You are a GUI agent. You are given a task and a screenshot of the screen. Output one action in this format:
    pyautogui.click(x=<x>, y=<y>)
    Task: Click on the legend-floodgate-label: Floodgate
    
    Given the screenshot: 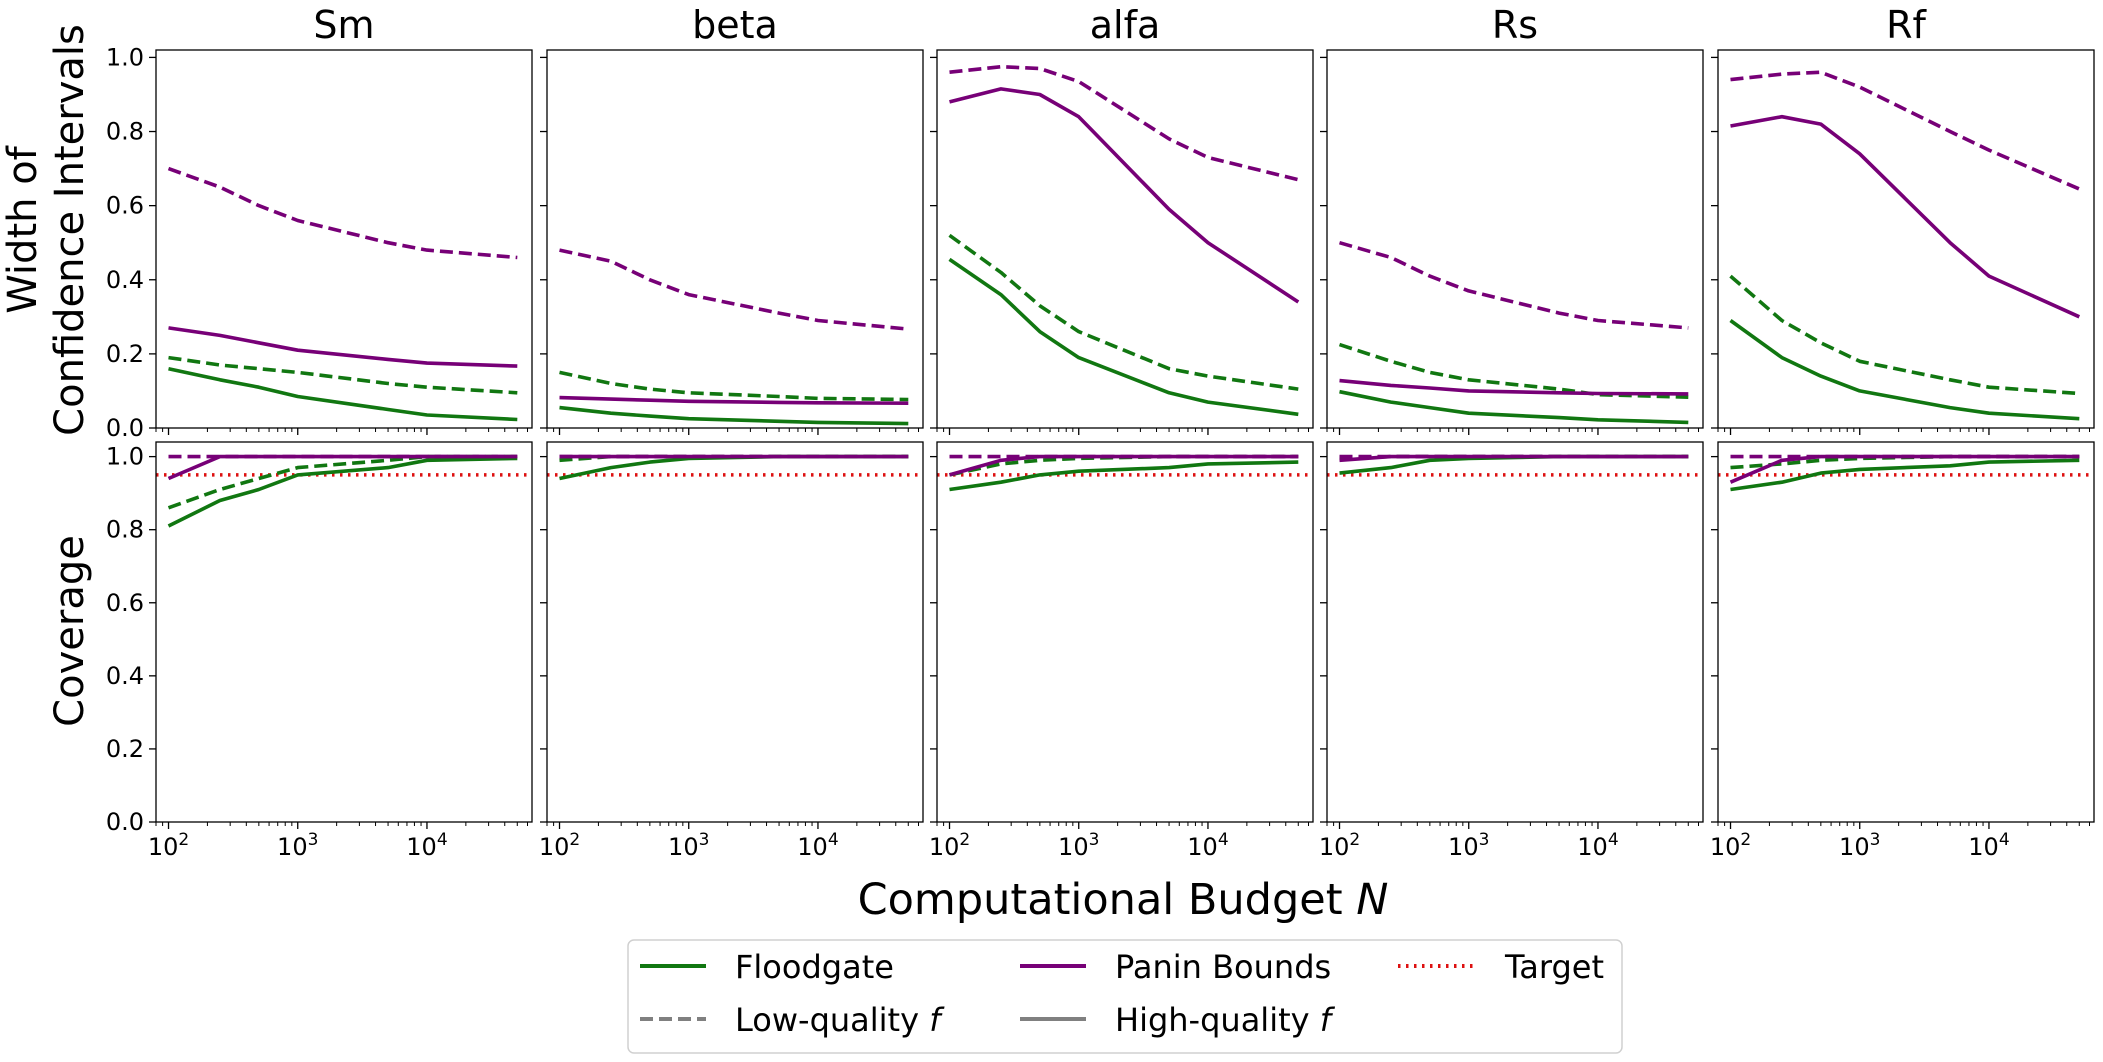 What is the action you would take?
    pyautogui.click(x=814, y=967)
    